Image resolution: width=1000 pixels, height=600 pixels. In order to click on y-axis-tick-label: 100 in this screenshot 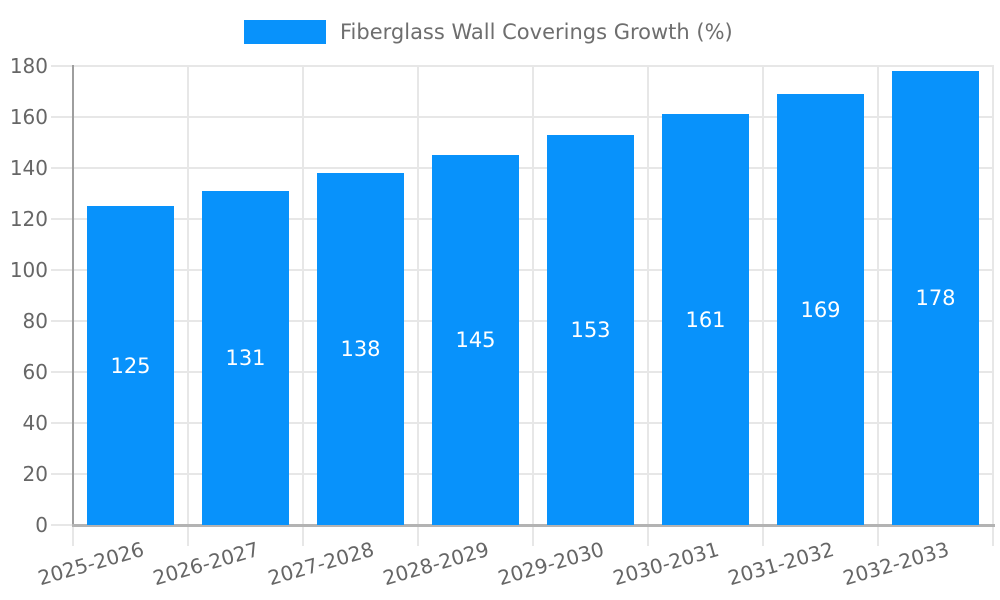, I will do `click(28, 270)`.